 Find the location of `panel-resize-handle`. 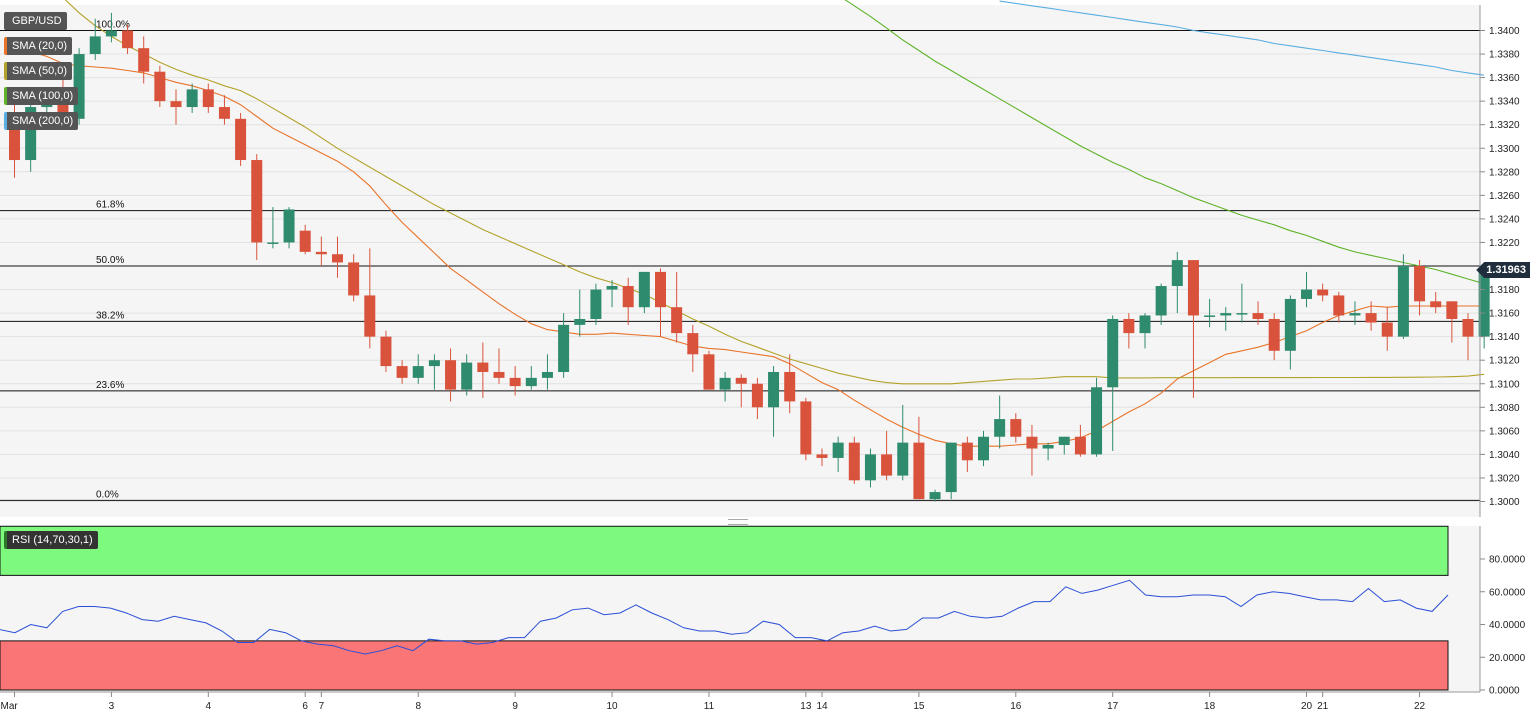

panel-resize-handle is located at coordinates (738, 522).